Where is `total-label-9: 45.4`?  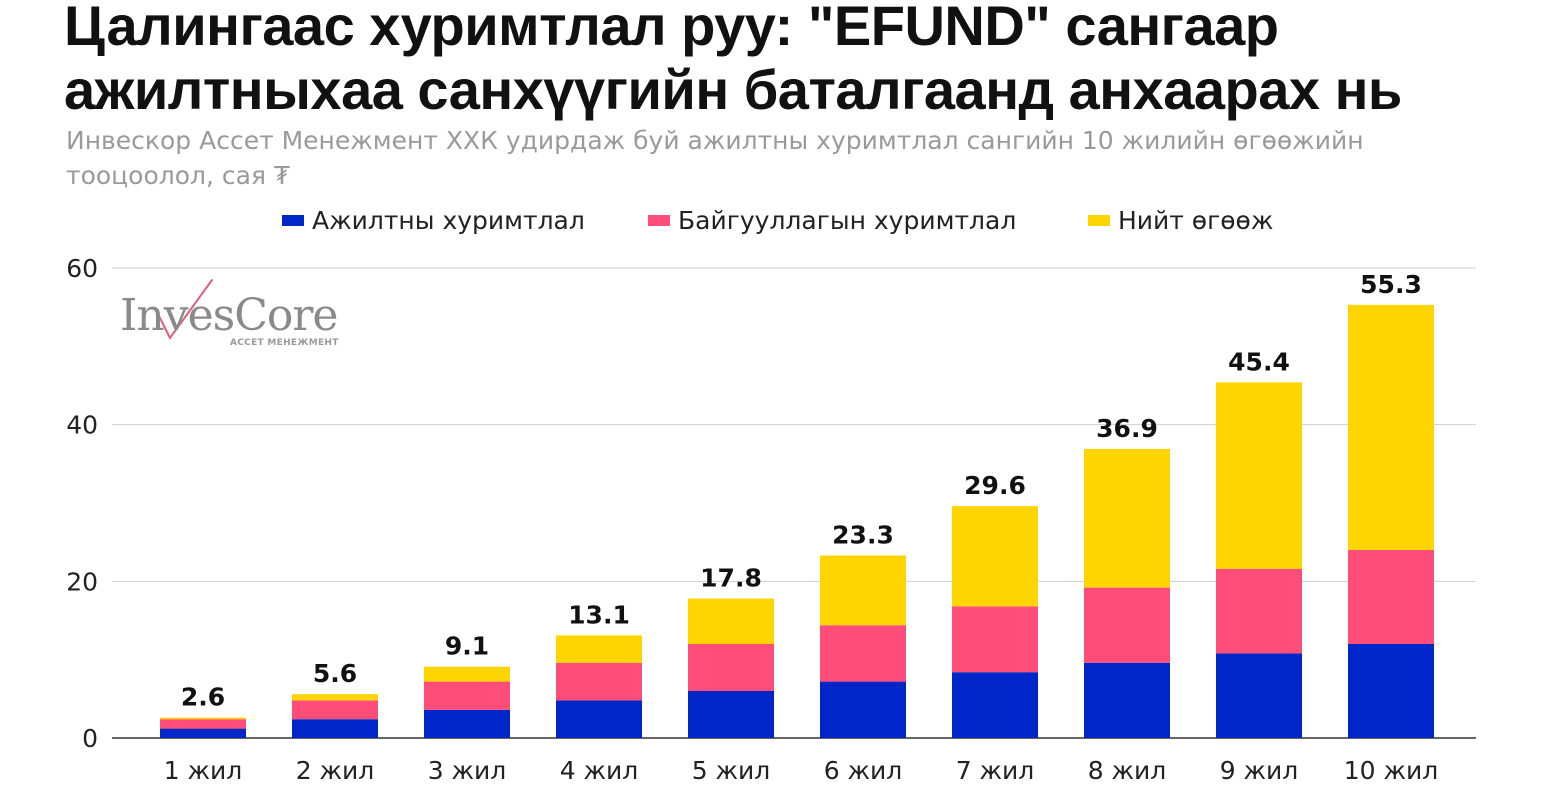
total-label-9: 45.4 is located at coordinates (1259, 361).